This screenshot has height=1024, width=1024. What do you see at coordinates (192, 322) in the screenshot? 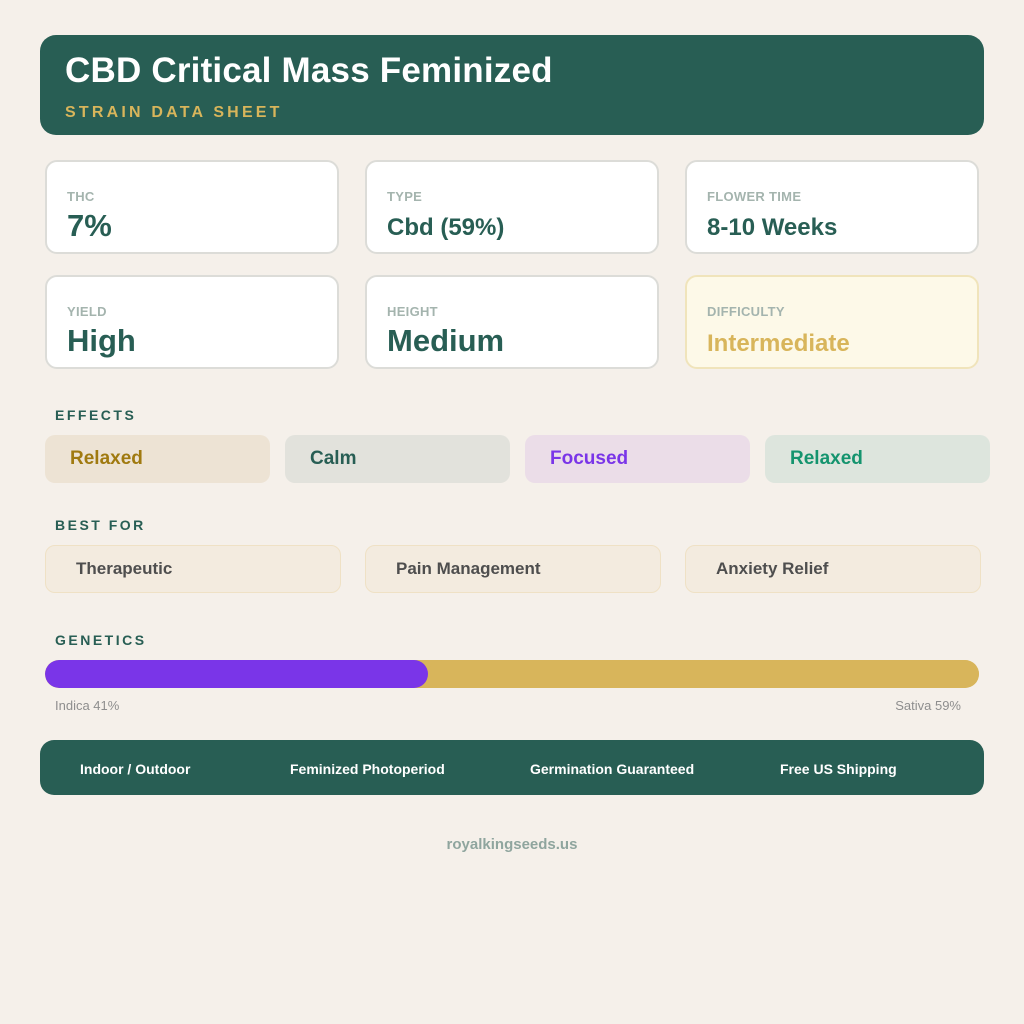
I see `stat-card-yield: YIELD High` at bounding box center [192, 322].